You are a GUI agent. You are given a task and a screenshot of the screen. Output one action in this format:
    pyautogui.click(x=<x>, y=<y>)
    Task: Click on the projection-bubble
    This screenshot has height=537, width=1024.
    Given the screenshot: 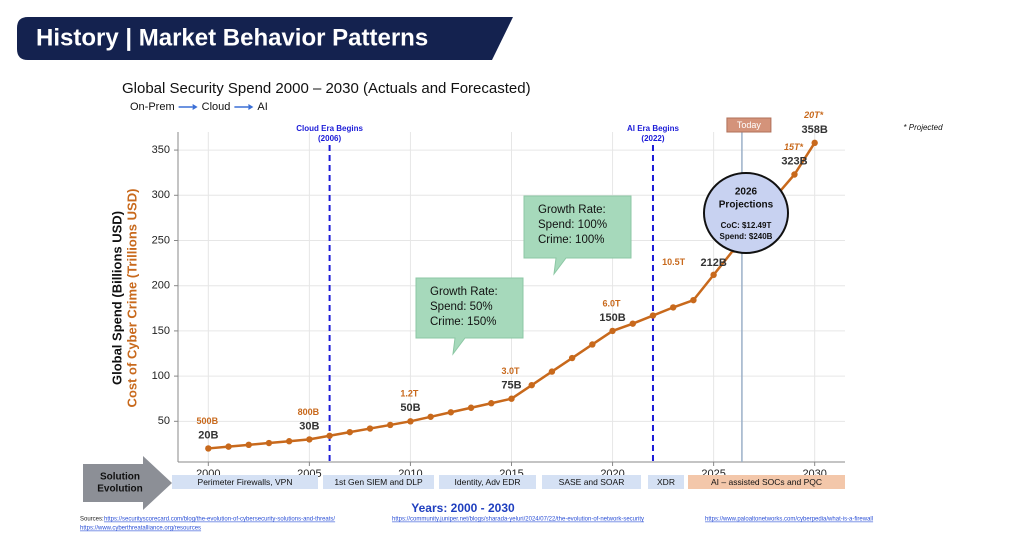 What is the action you would take?
    pyautogui.click(x=746, y=213)
    